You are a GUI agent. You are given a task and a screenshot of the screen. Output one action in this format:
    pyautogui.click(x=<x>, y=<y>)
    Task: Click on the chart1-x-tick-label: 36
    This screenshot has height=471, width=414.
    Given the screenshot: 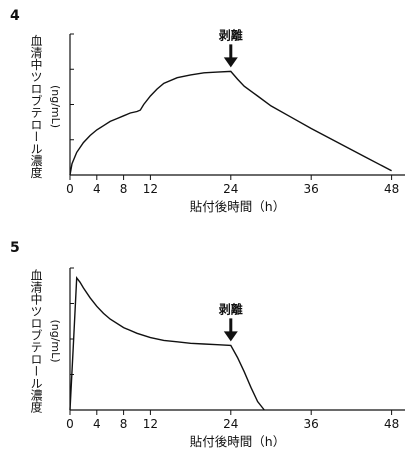 What is the action you would take?
    pyautogui.click(x=311, y=189)
    